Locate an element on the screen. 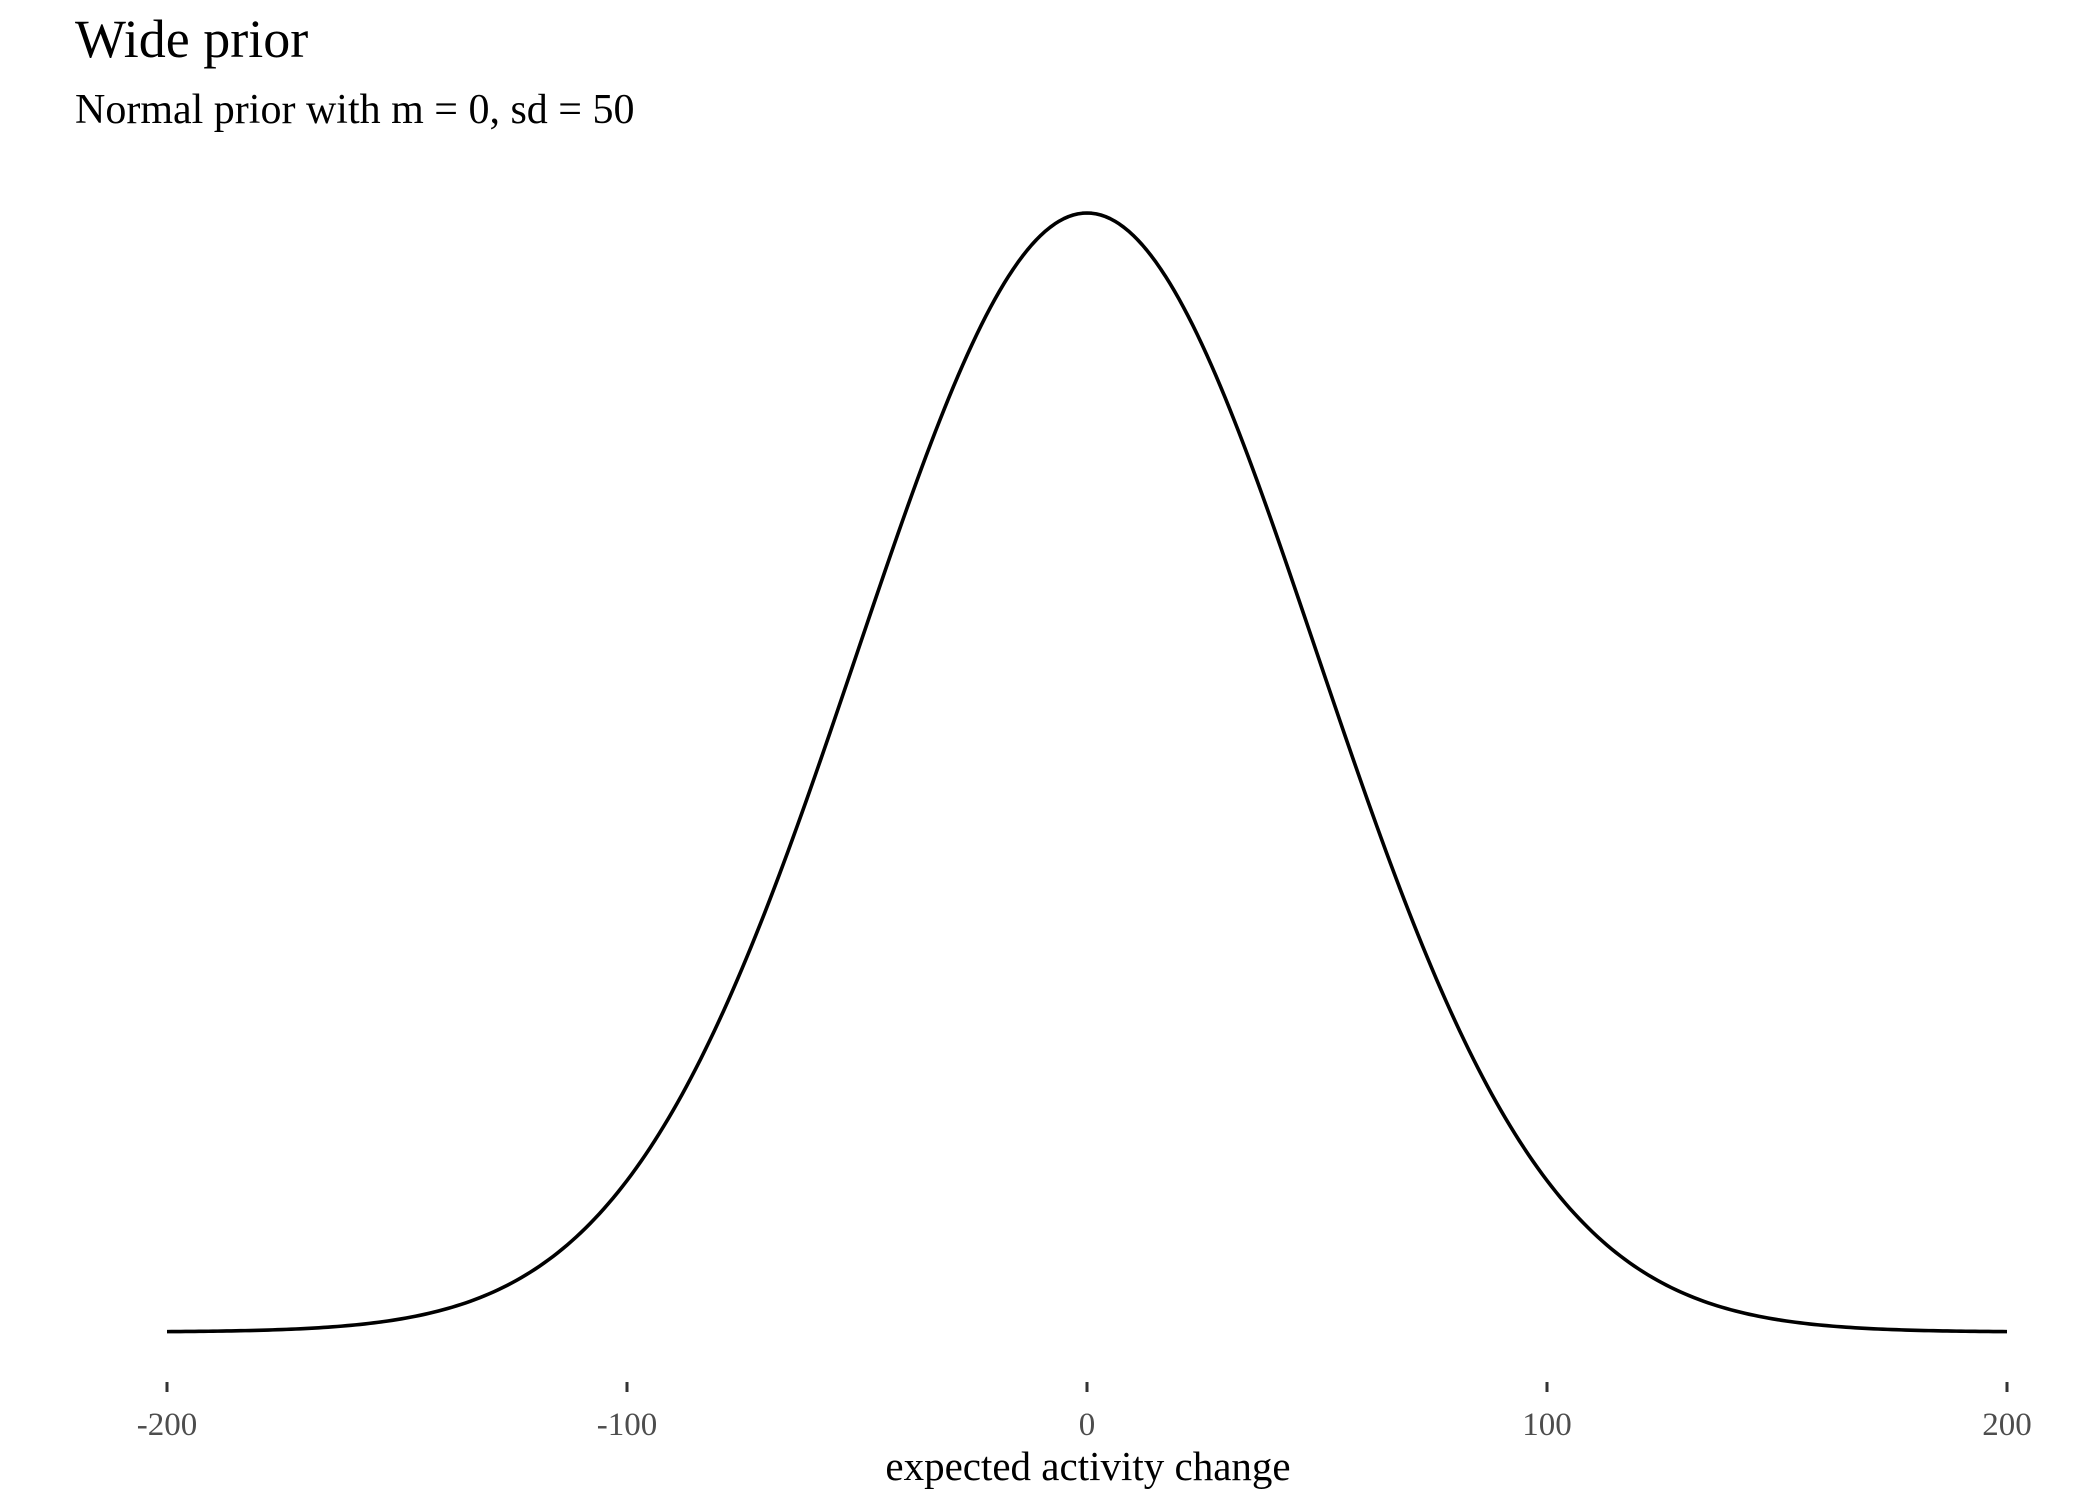 The height and width of the screenshot is (1500, 2100). chart-subtitle: Normal prior with m = 0, sd = 50 is located at coordinates (355, 110).